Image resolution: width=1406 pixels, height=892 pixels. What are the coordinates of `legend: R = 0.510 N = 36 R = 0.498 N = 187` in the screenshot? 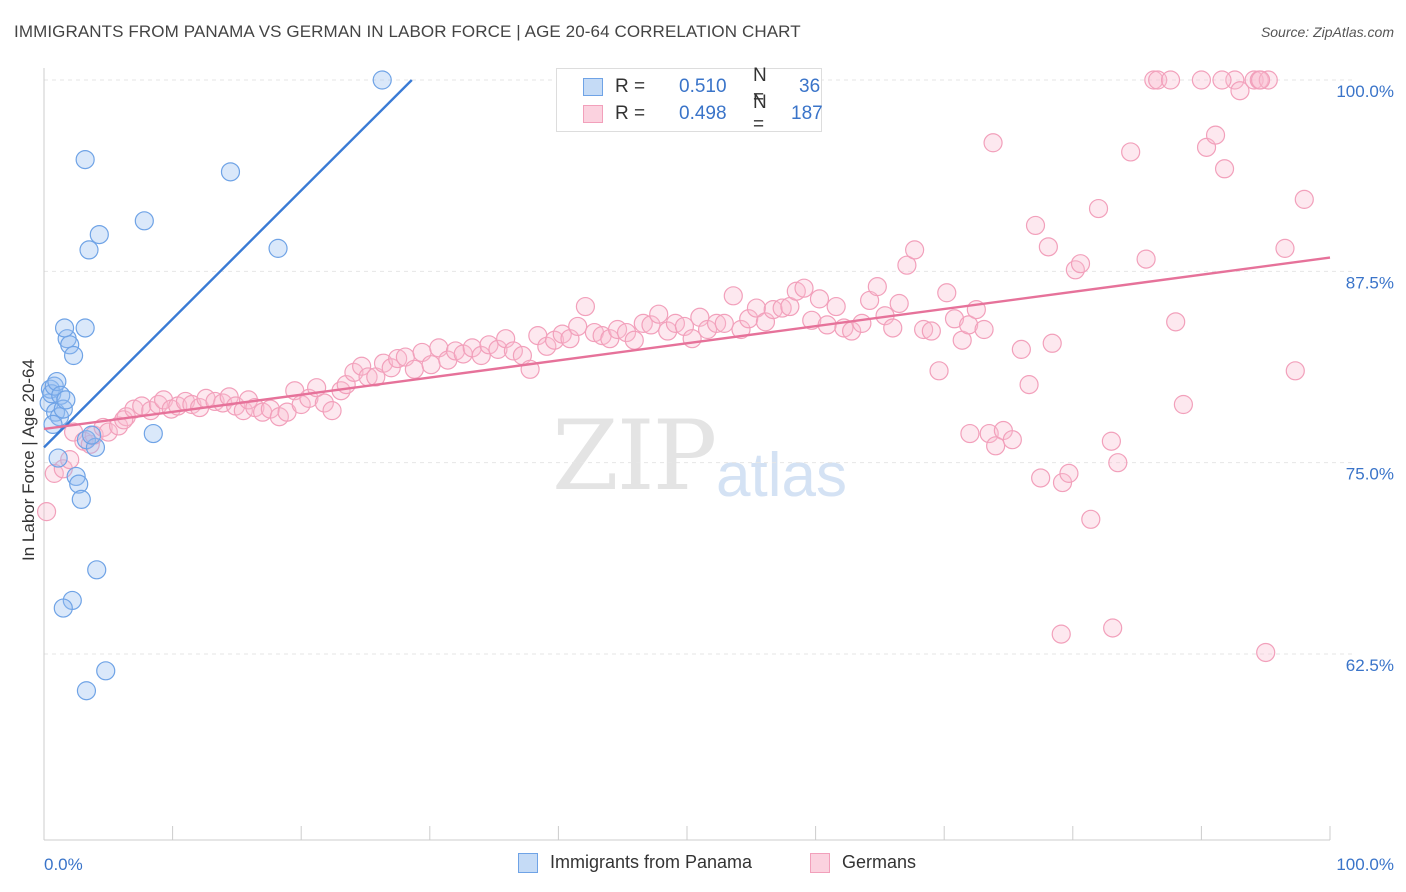 It's located at (689, 100).